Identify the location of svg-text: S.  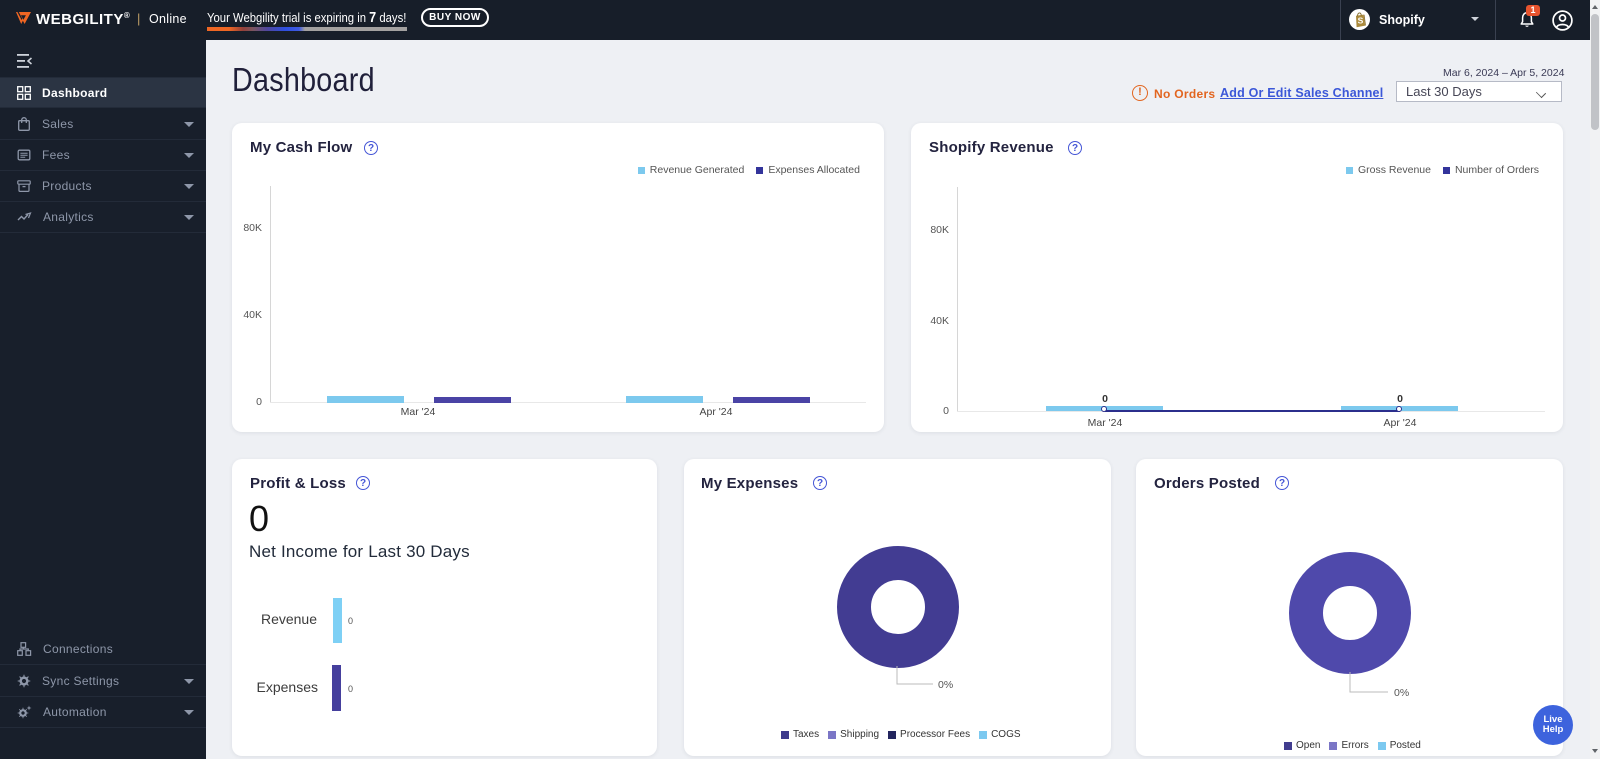
(1360, 20).